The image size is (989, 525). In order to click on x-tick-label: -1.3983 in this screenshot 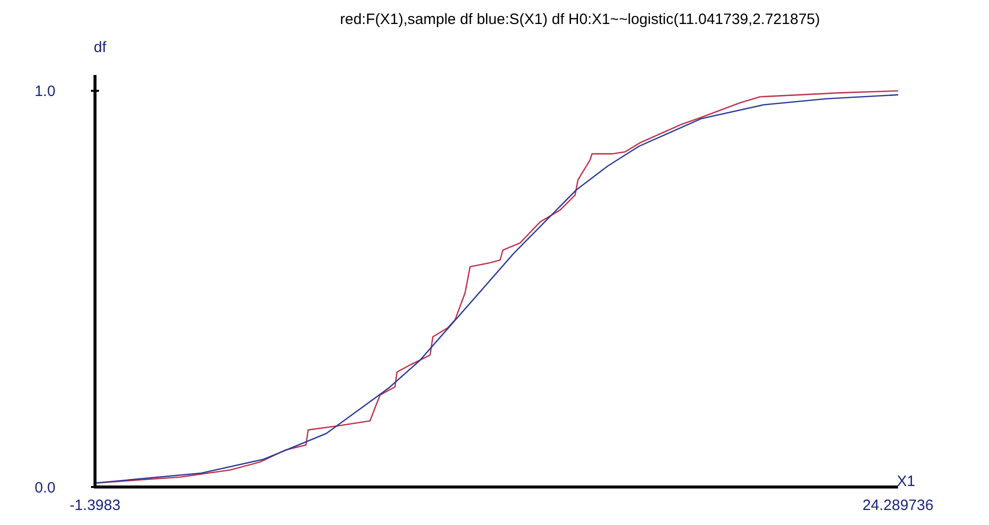, I will do `click(95, 505)`.